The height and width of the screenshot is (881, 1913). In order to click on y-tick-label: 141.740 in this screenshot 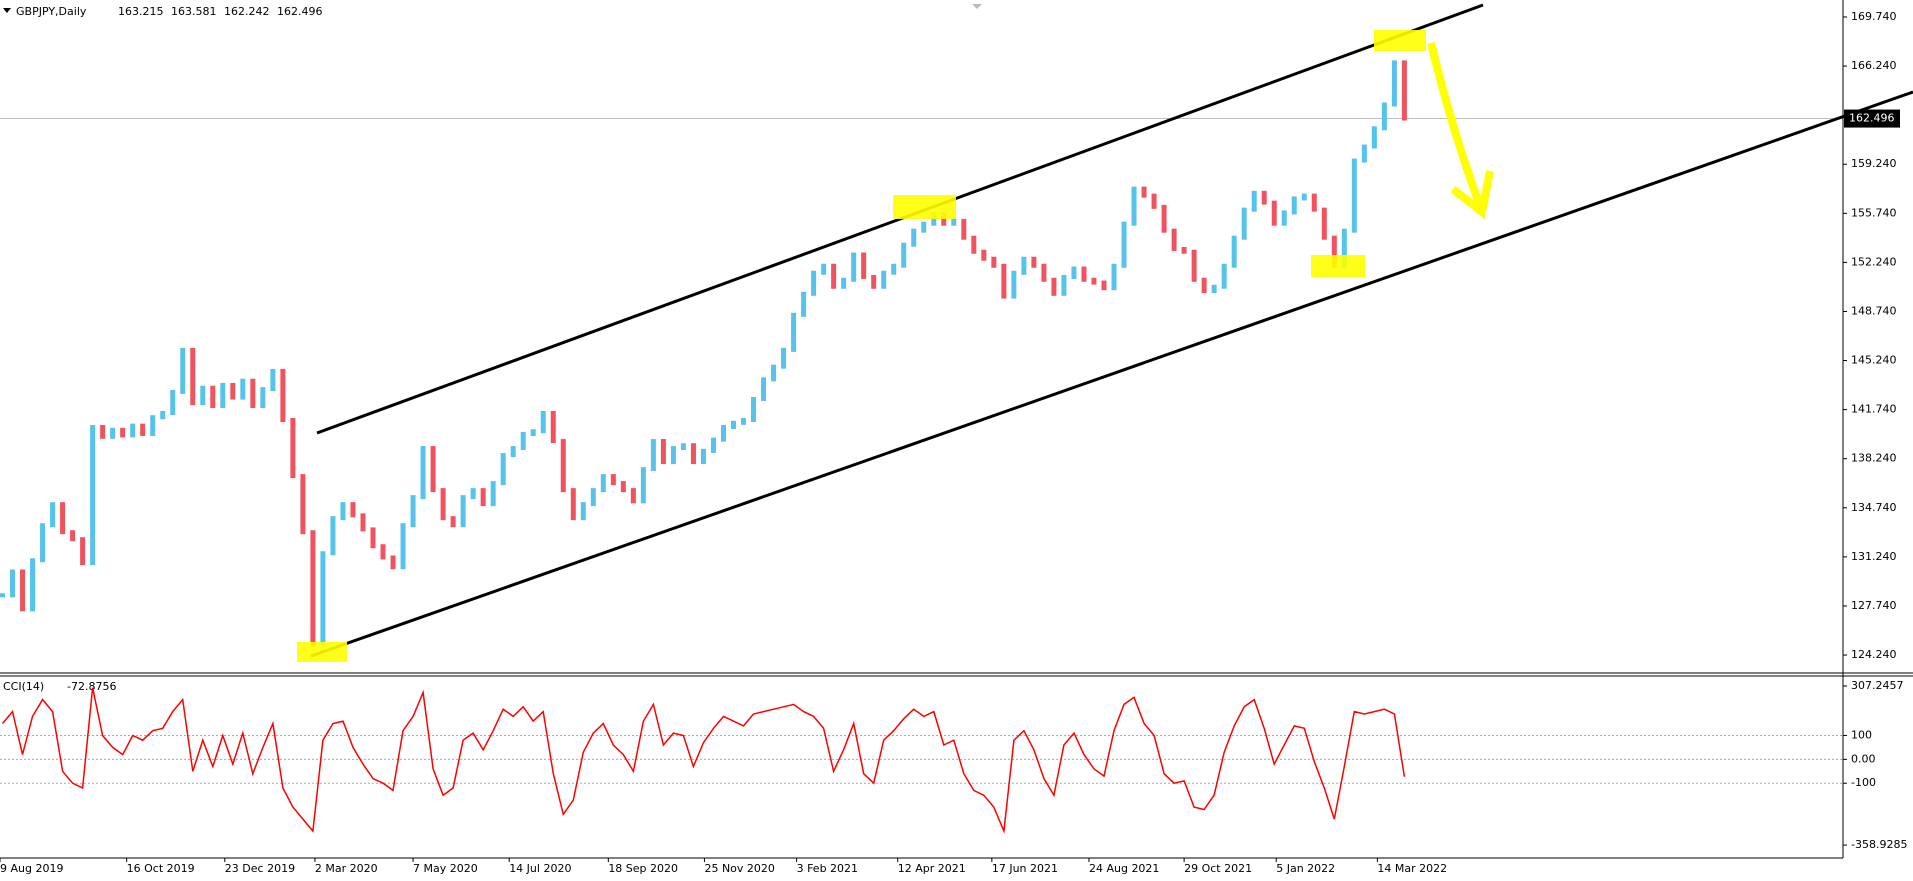, I will do `click(1874, 409)`.